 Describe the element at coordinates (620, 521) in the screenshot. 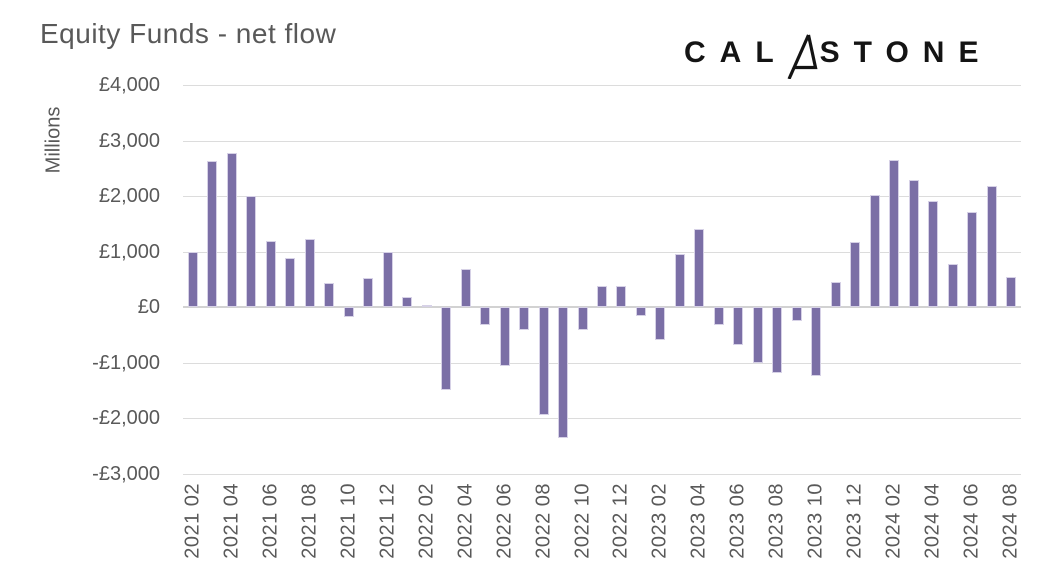

I see `x-tick-label: 2022 12` at that location.